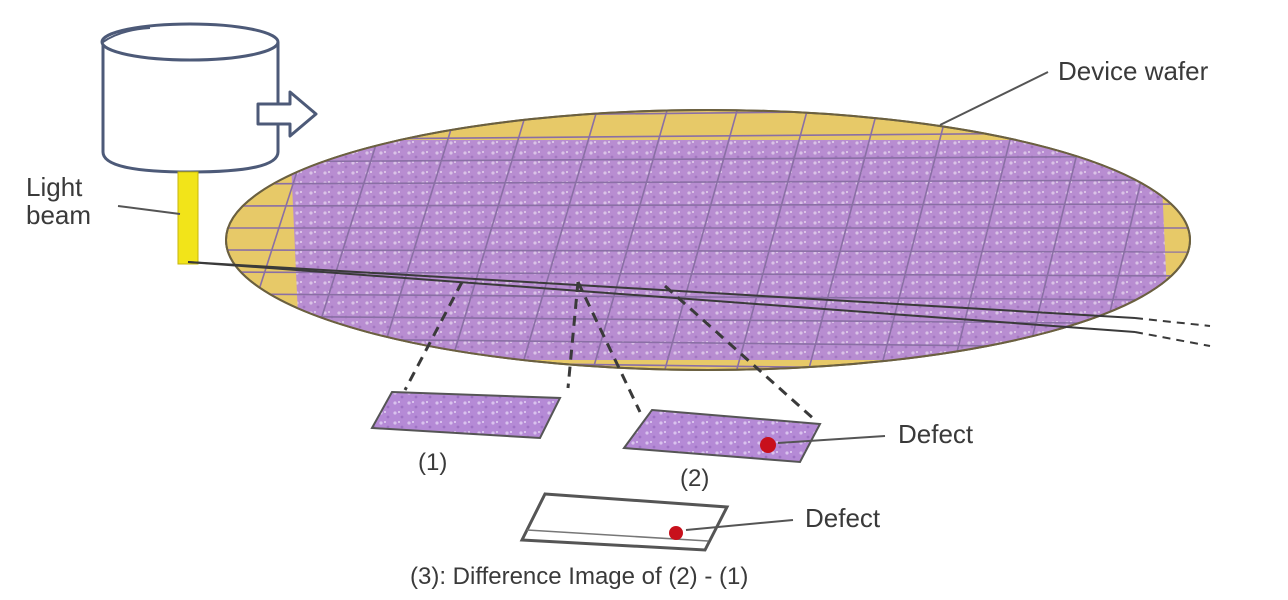 The height and width of the screenshot is (600, 1288). What do you see at coordinates (994, 98) in the screenshot?
I see `device-wafer-leader` at bounding box center [994, 98].